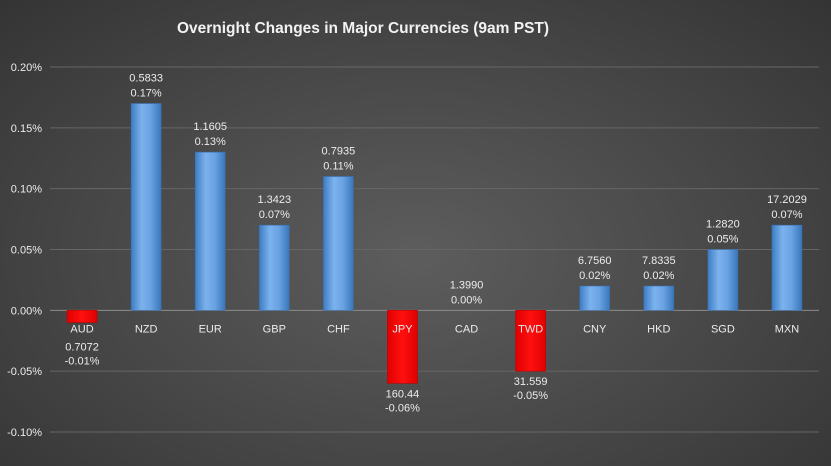 The image size is (831, 466). What do you see at coordinates (338, 329) in the screenshot?
I see `category-label: CHF` at bounding box center [338, 329].